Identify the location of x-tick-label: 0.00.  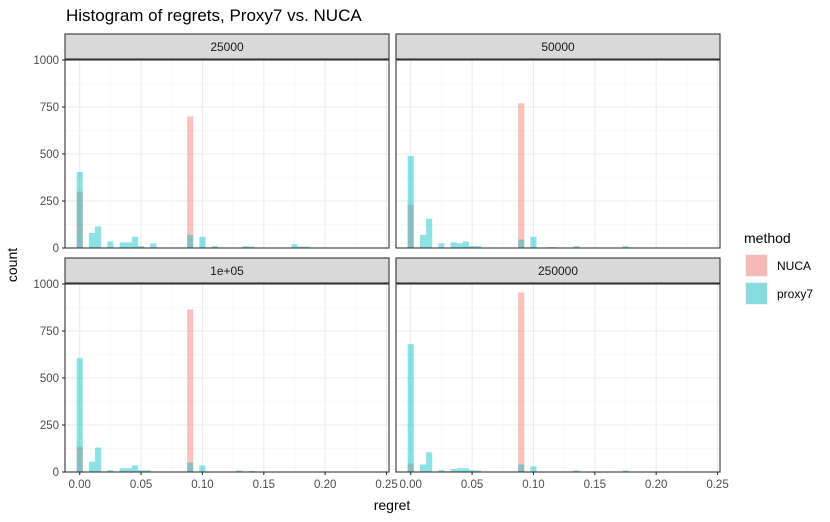
(411, 485).